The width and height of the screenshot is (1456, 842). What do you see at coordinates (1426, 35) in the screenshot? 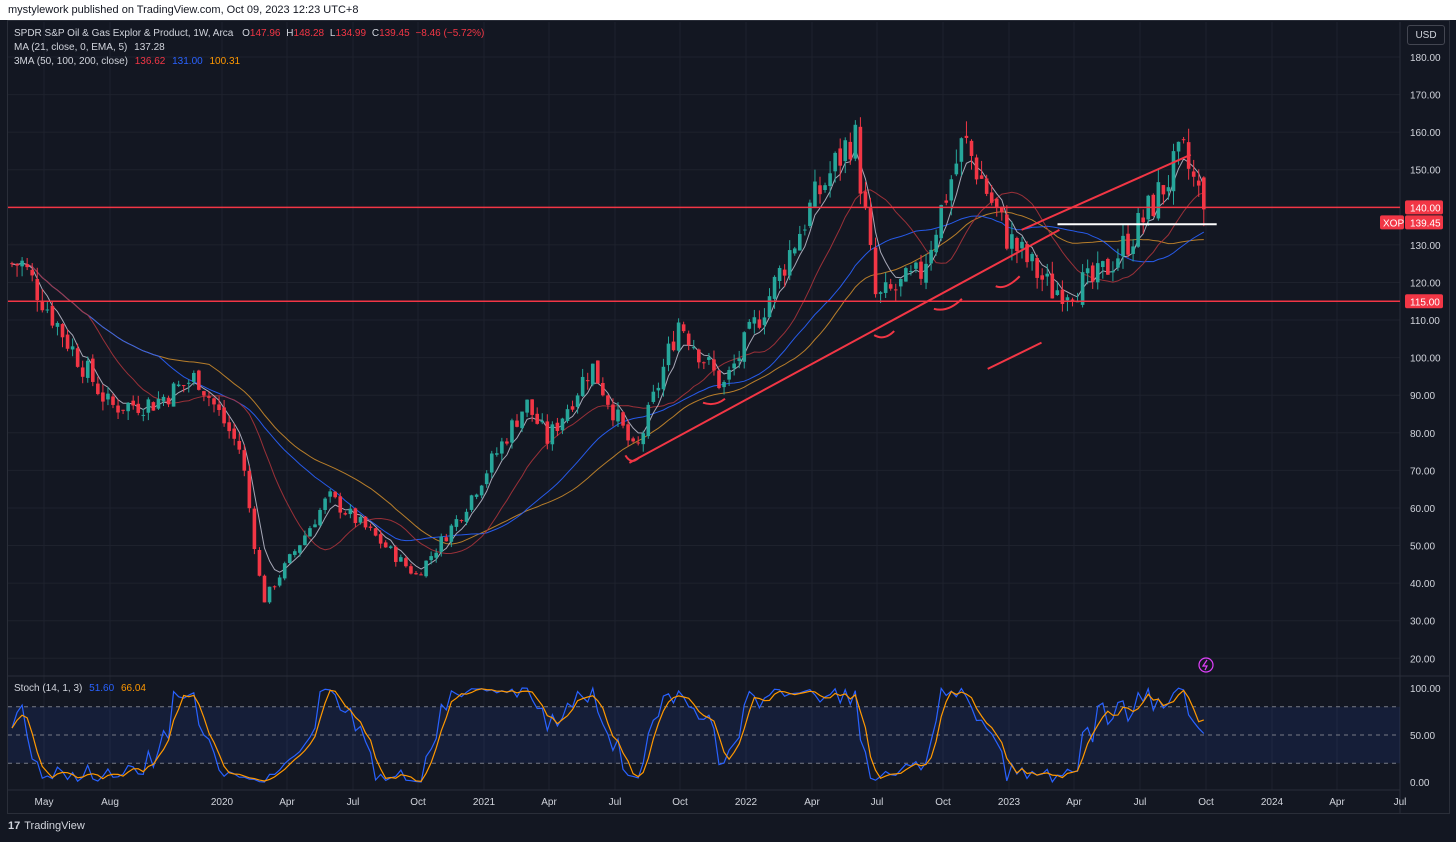
I see `currency-button: USD` at bounding box center [1426, 35].